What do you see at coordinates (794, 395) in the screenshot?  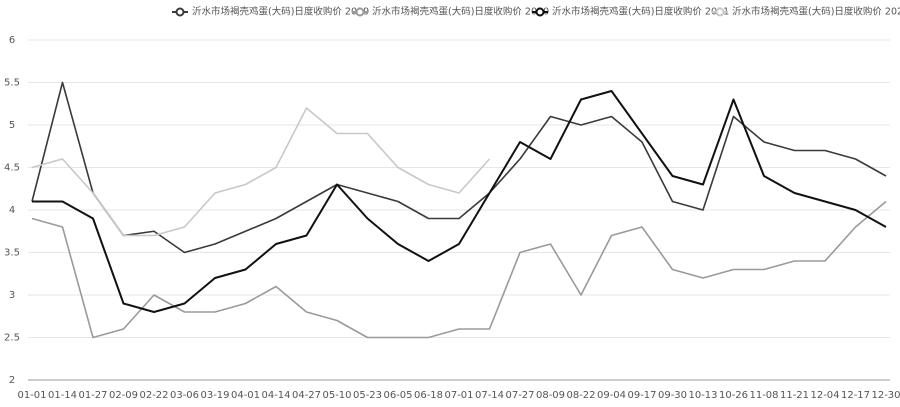 I see `x-tick-label: 11-21` at bounding box center [794, 395].